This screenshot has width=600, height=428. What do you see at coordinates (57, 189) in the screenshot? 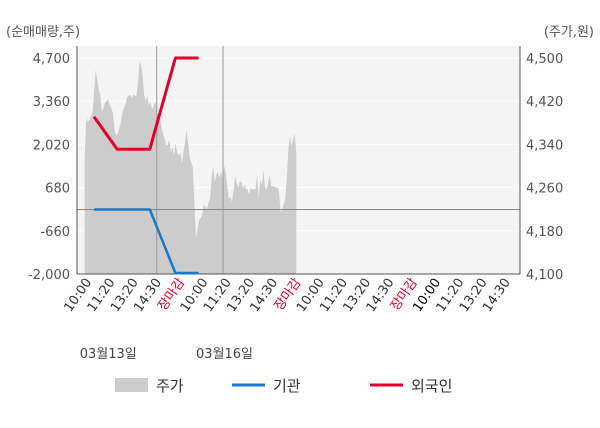
I see `left-tick-label: 680` at bounding box center [57, 189].